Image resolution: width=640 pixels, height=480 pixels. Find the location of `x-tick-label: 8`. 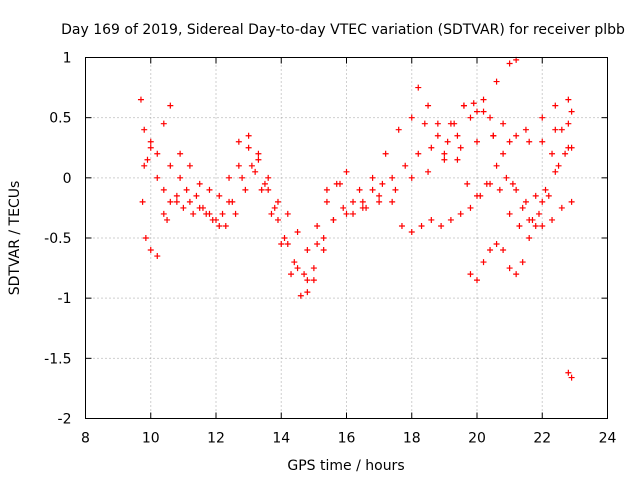

x-tick-label: 8 is located at coordinates (85, 439).